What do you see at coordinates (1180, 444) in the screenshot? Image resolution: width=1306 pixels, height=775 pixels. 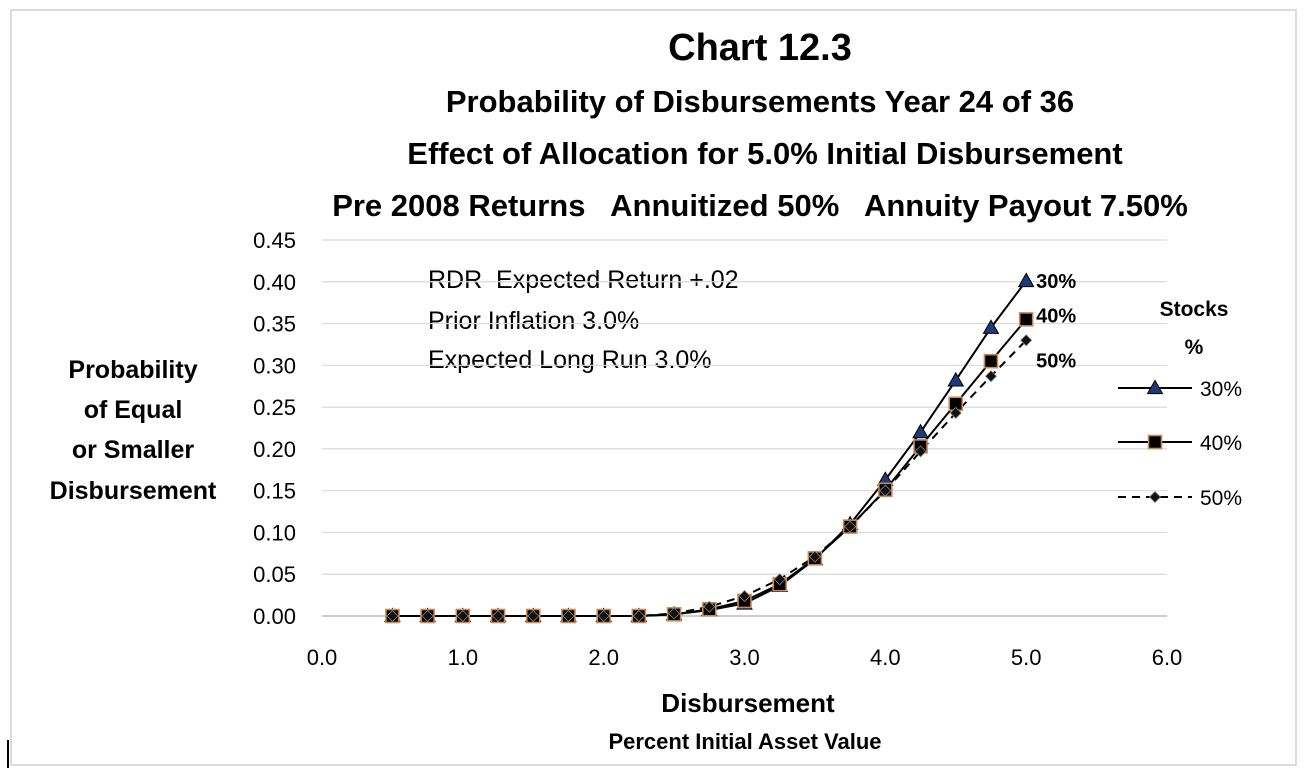 I see `legend: 30% 40% 50%` at bounding box center [1180, 444].